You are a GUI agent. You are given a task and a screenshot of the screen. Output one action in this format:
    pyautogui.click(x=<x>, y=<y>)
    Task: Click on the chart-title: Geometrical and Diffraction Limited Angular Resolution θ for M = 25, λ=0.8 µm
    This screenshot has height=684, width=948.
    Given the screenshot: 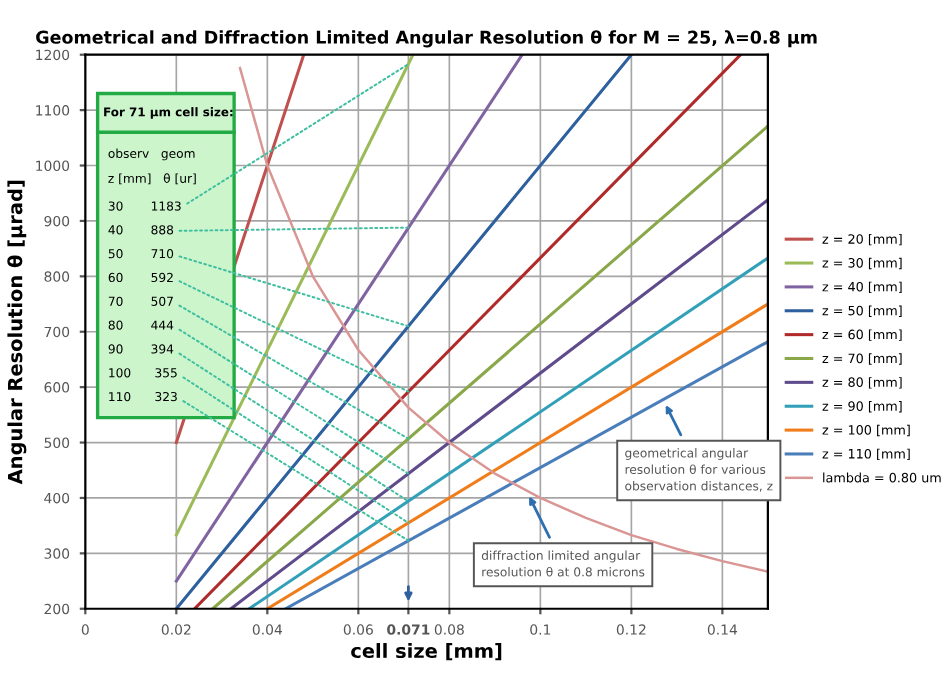 What is the action you would take?
    pyautogui.click(x=426, y=39)
    